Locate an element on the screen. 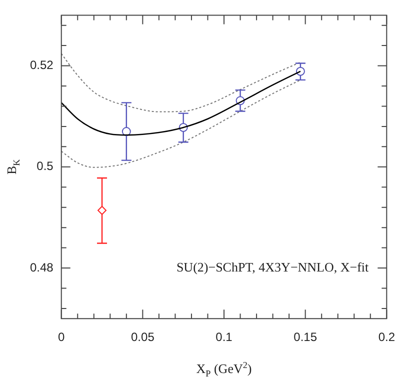  y-tick-label: 0.48 is located at coordinates (42, 267).